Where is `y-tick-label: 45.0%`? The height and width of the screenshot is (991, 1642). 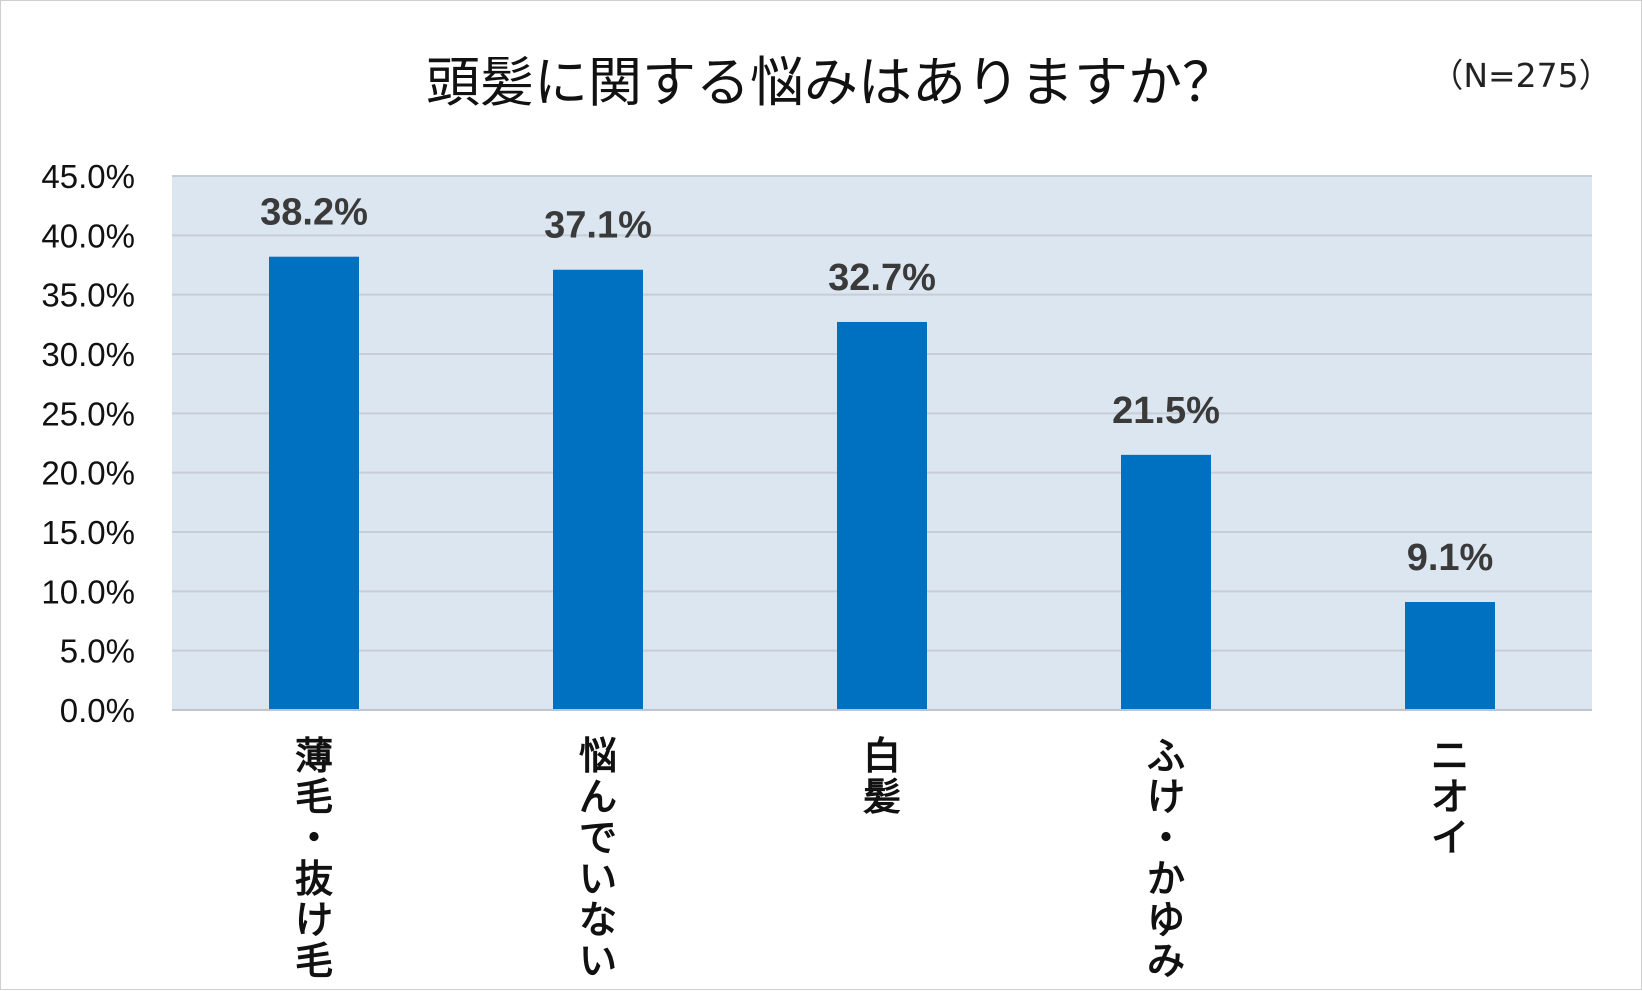
y-tick-label: 45.0% is located at coordinates (88, 176).